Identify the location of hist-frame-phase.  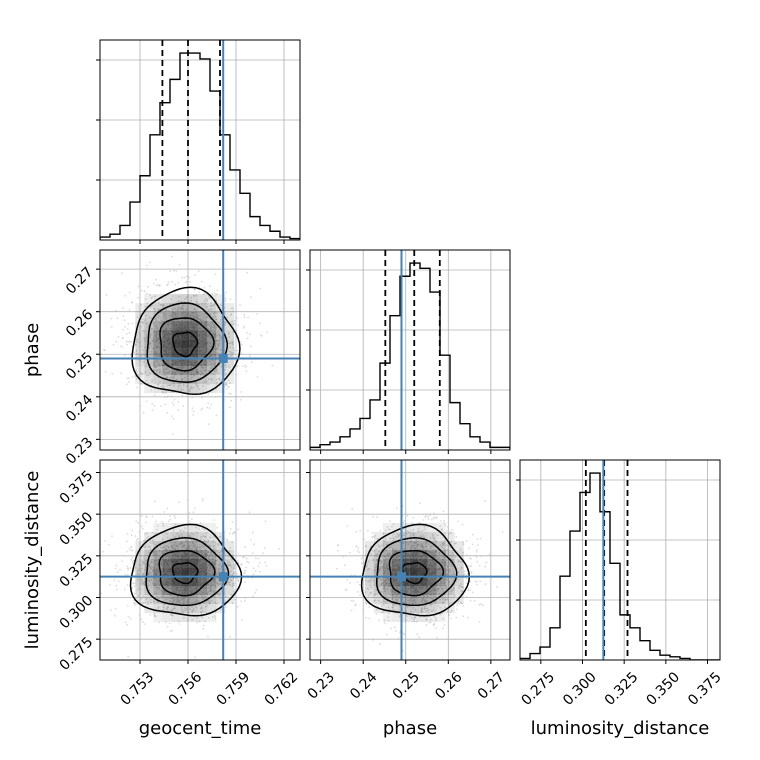
(410, 350).